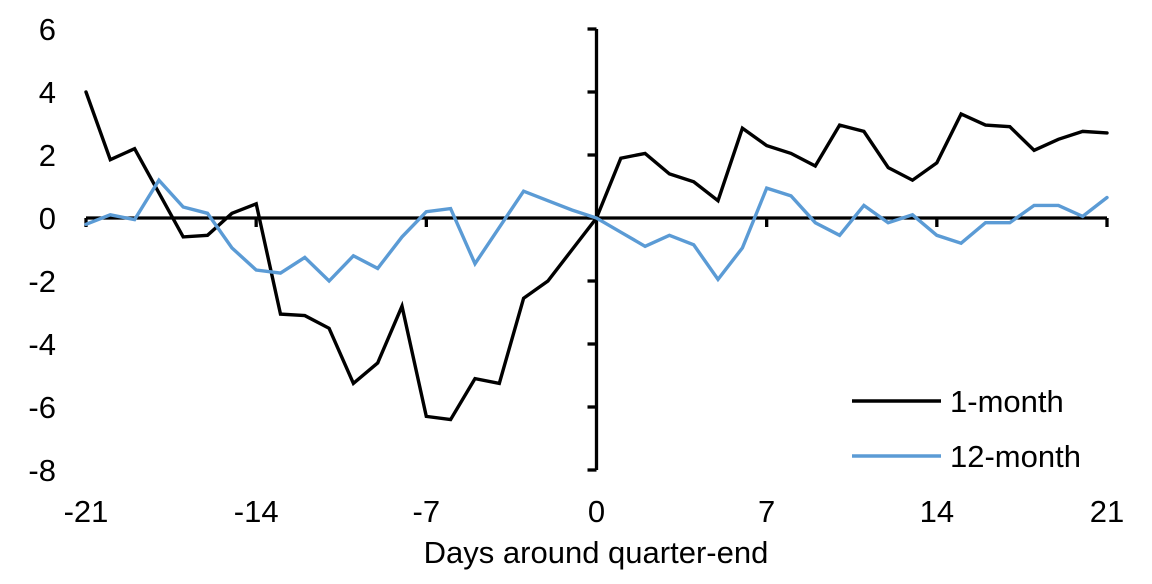  What do you see at coordinates (937, 511) in the screenshot?
I see `x-tick-label: 14` at bounding box center [937, 511].